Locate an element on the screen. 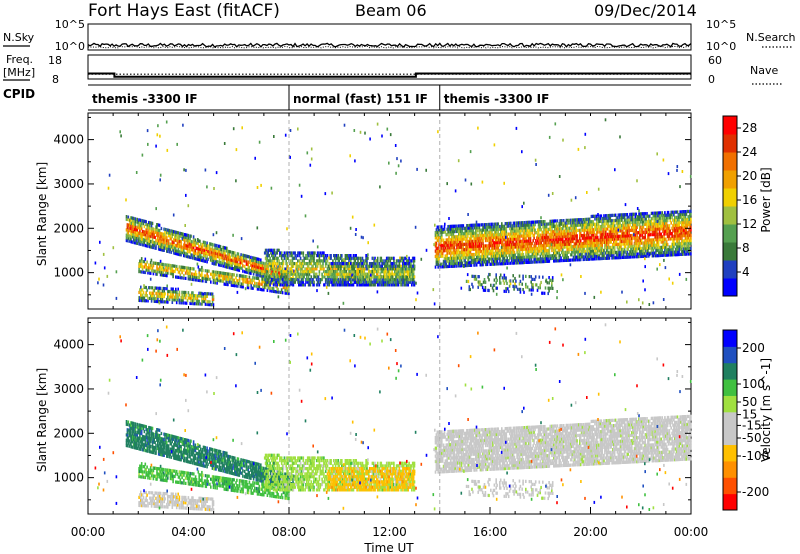 The image size is (800, 554). station-title: Fort Hays East (fitACF) is located at coordinates (184, 11).